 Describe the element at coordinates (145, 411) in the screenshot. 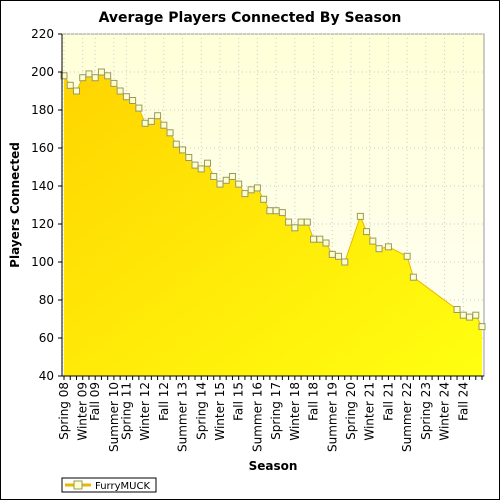

I see `x-tick-label: Winter 12` at that location.